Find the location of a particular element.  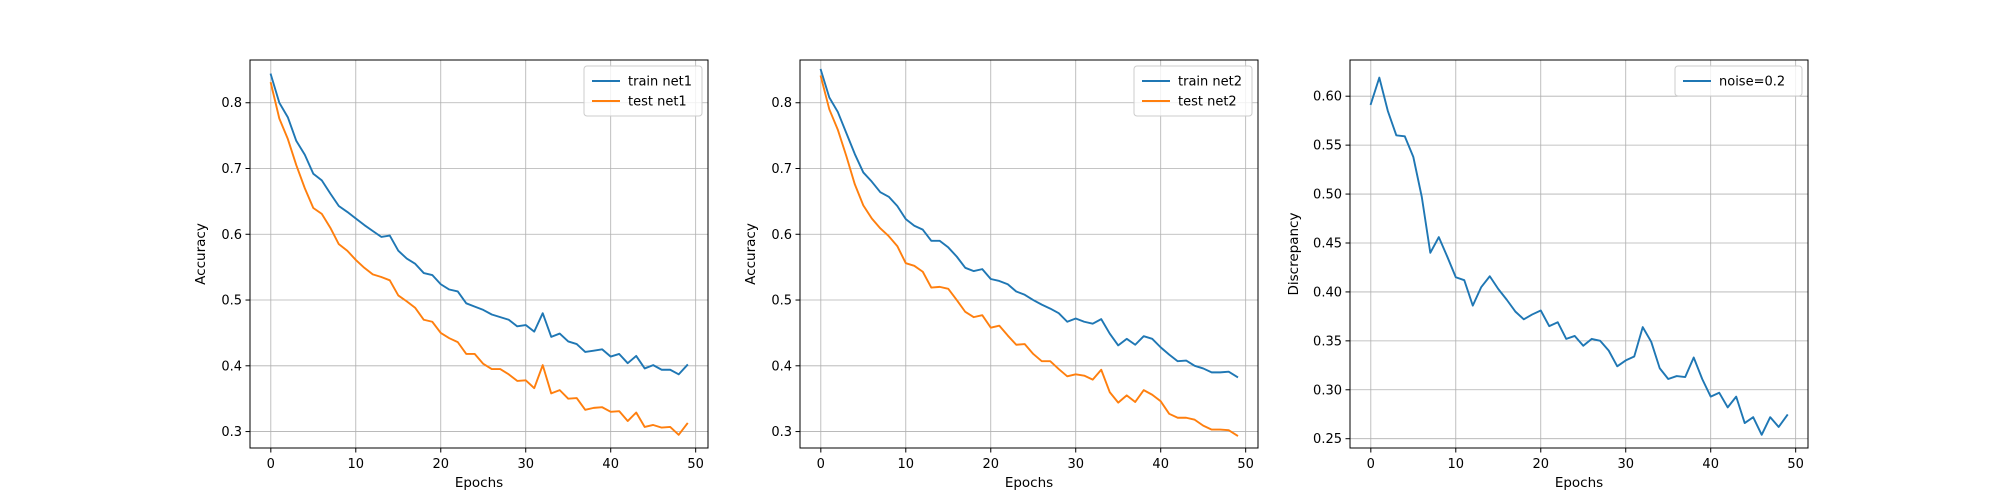

series-line-train-net2 is located at coordinates (1029, 223).